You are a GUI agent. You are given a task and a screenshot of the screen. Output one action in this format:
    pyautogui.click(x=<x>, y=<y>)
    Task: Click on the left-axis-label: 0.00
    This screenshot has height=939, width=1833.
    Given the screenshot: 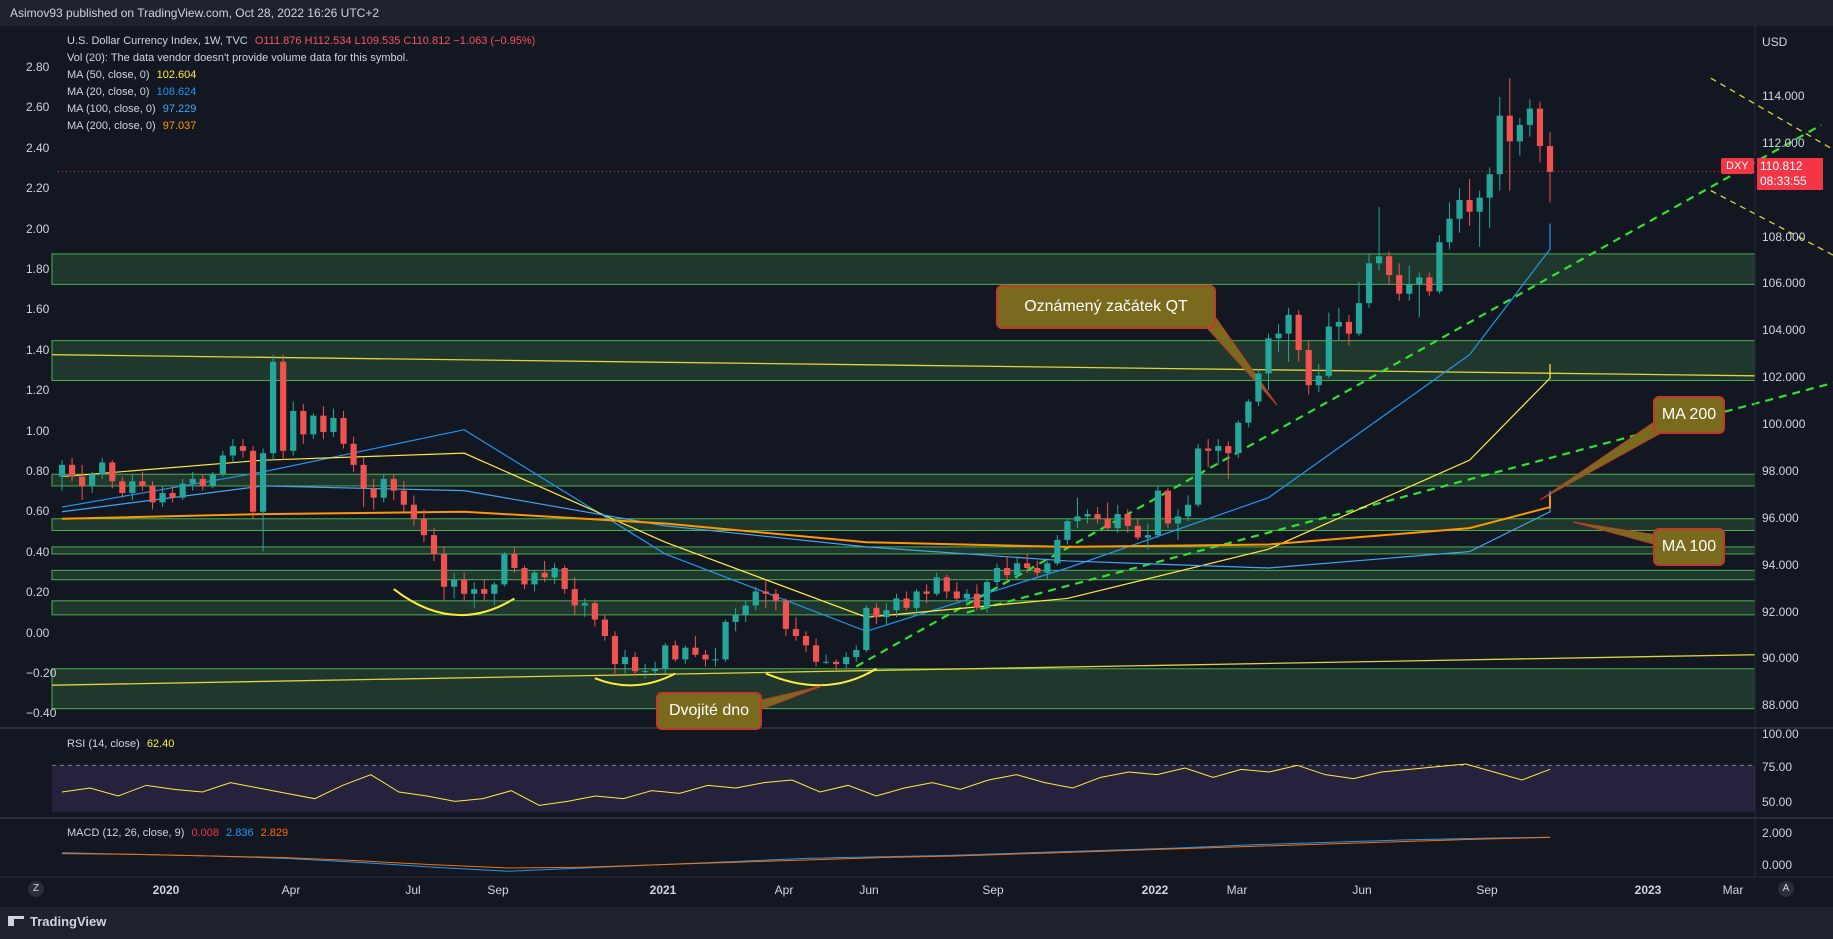 What is the action you would take?
    pyautogui.click(x=38, y=632)
    